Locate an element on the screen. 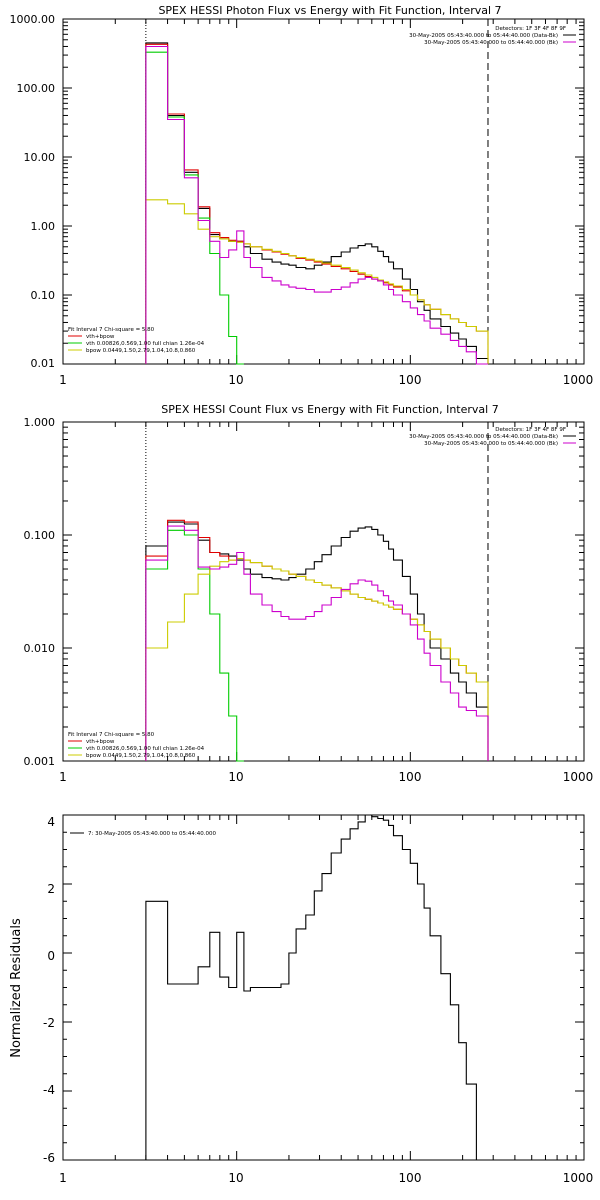  series-bpow-line is located at coordinates (317, 281).